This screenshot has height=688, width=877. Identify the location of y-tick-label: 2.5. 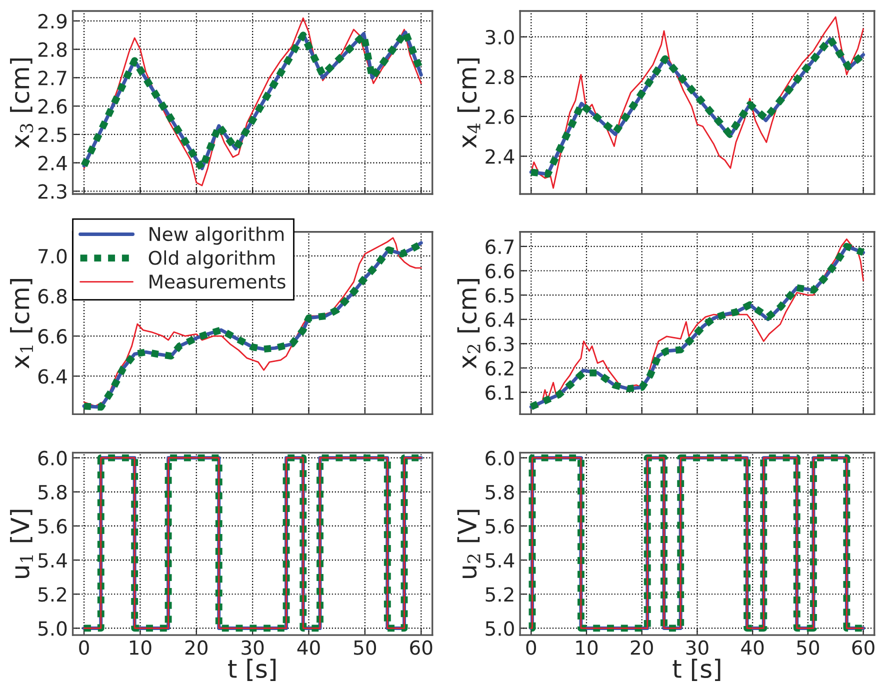
(52, 134).